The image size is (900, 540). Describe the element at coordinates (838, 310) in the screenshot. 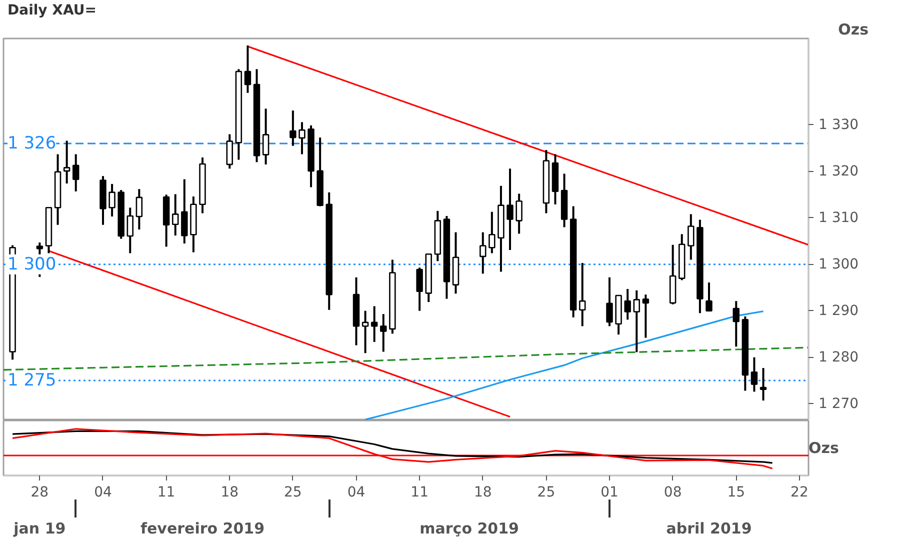

I see `y-tick-label: 1 290` at that location.